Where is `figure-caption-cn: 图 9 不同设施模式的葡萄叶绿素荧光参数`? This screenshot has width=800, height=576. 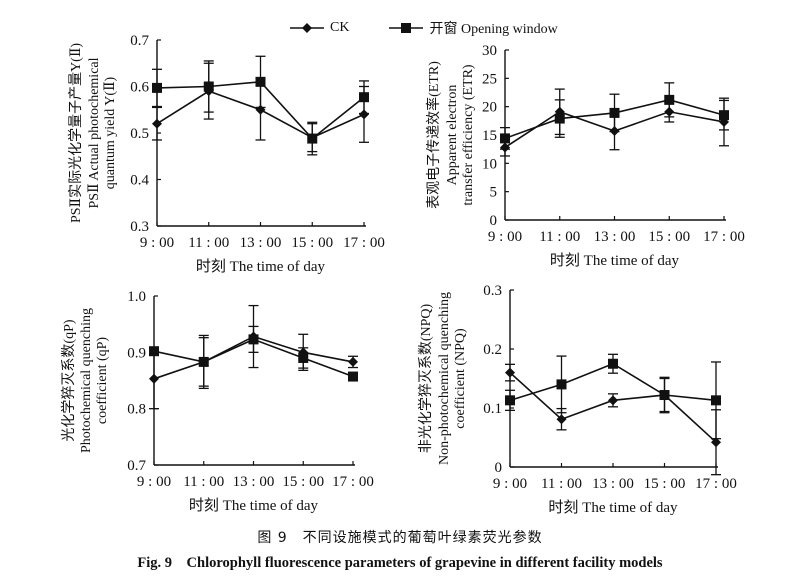
figure-caption-cn: 图 9 不同设施模式的葡萄叶绿素荧光参数 is located at coordinates (400, 538).